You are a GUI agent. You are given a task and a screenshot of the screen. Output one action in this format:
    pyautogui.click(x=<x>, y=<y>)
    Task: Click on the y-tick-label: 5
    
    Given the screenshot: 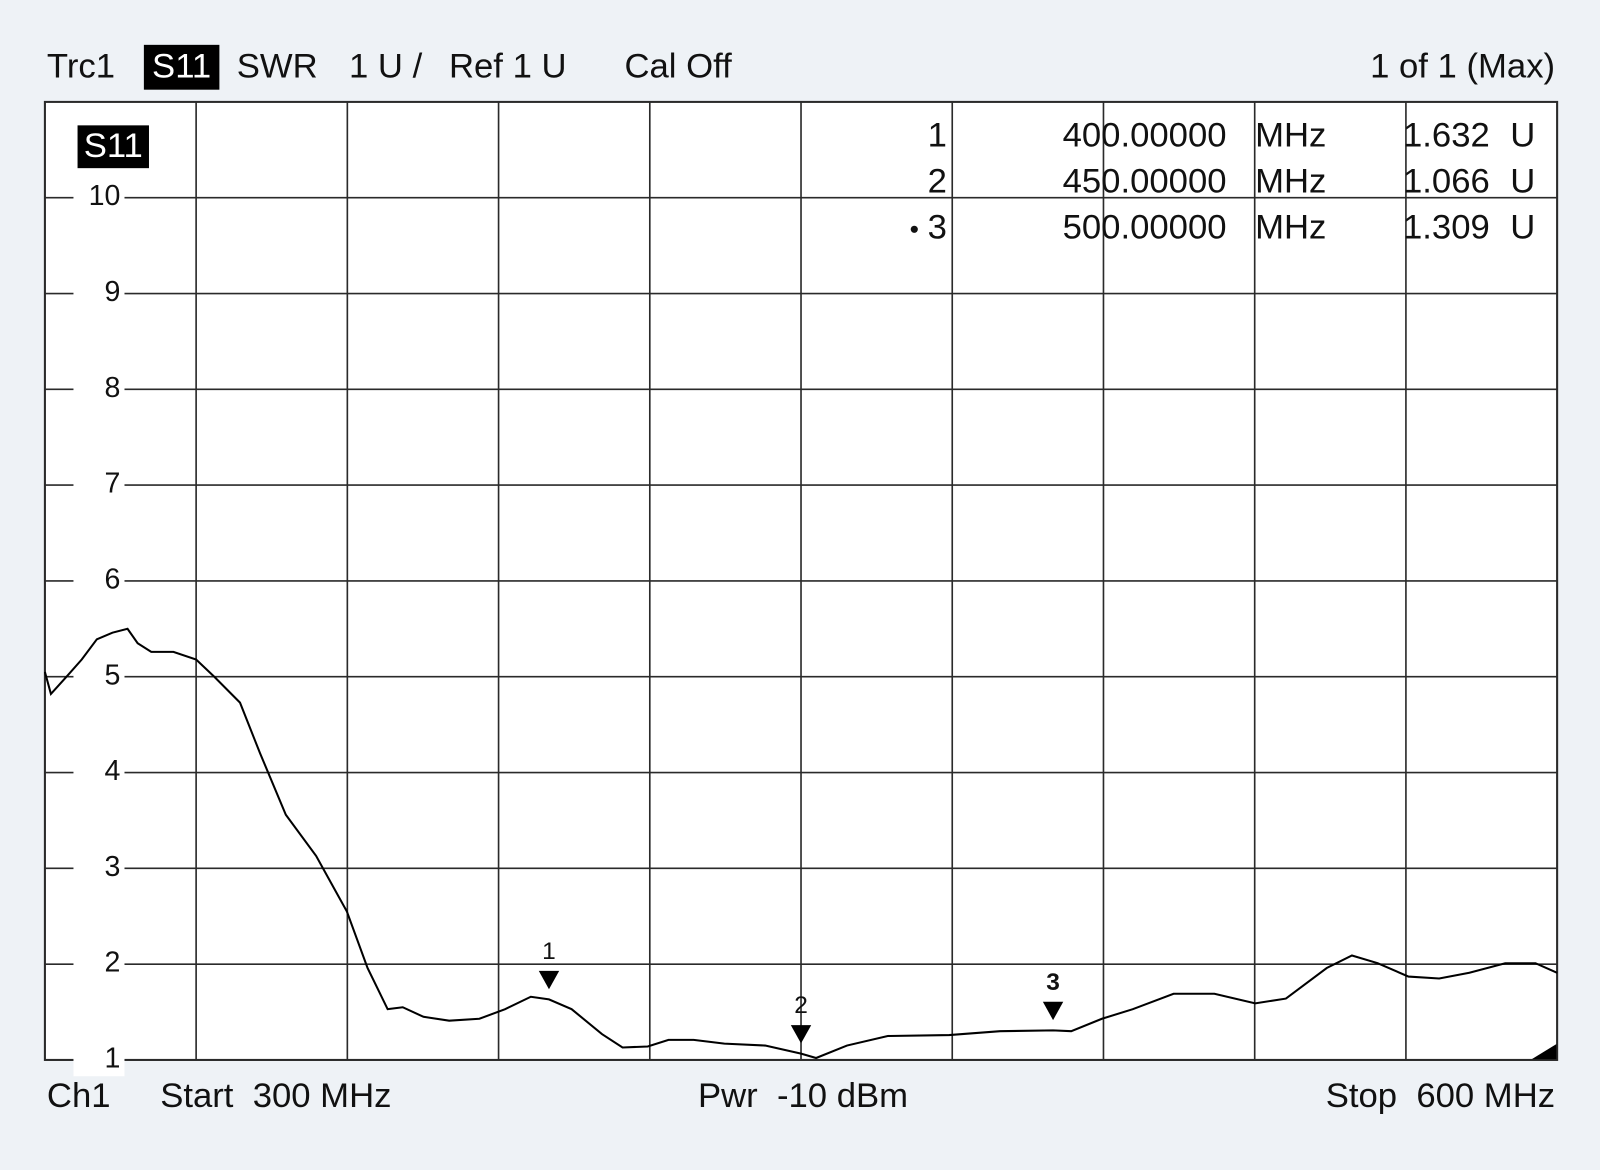 What is the action you would take?
    pyautogui.click(x=113, y=675)
    